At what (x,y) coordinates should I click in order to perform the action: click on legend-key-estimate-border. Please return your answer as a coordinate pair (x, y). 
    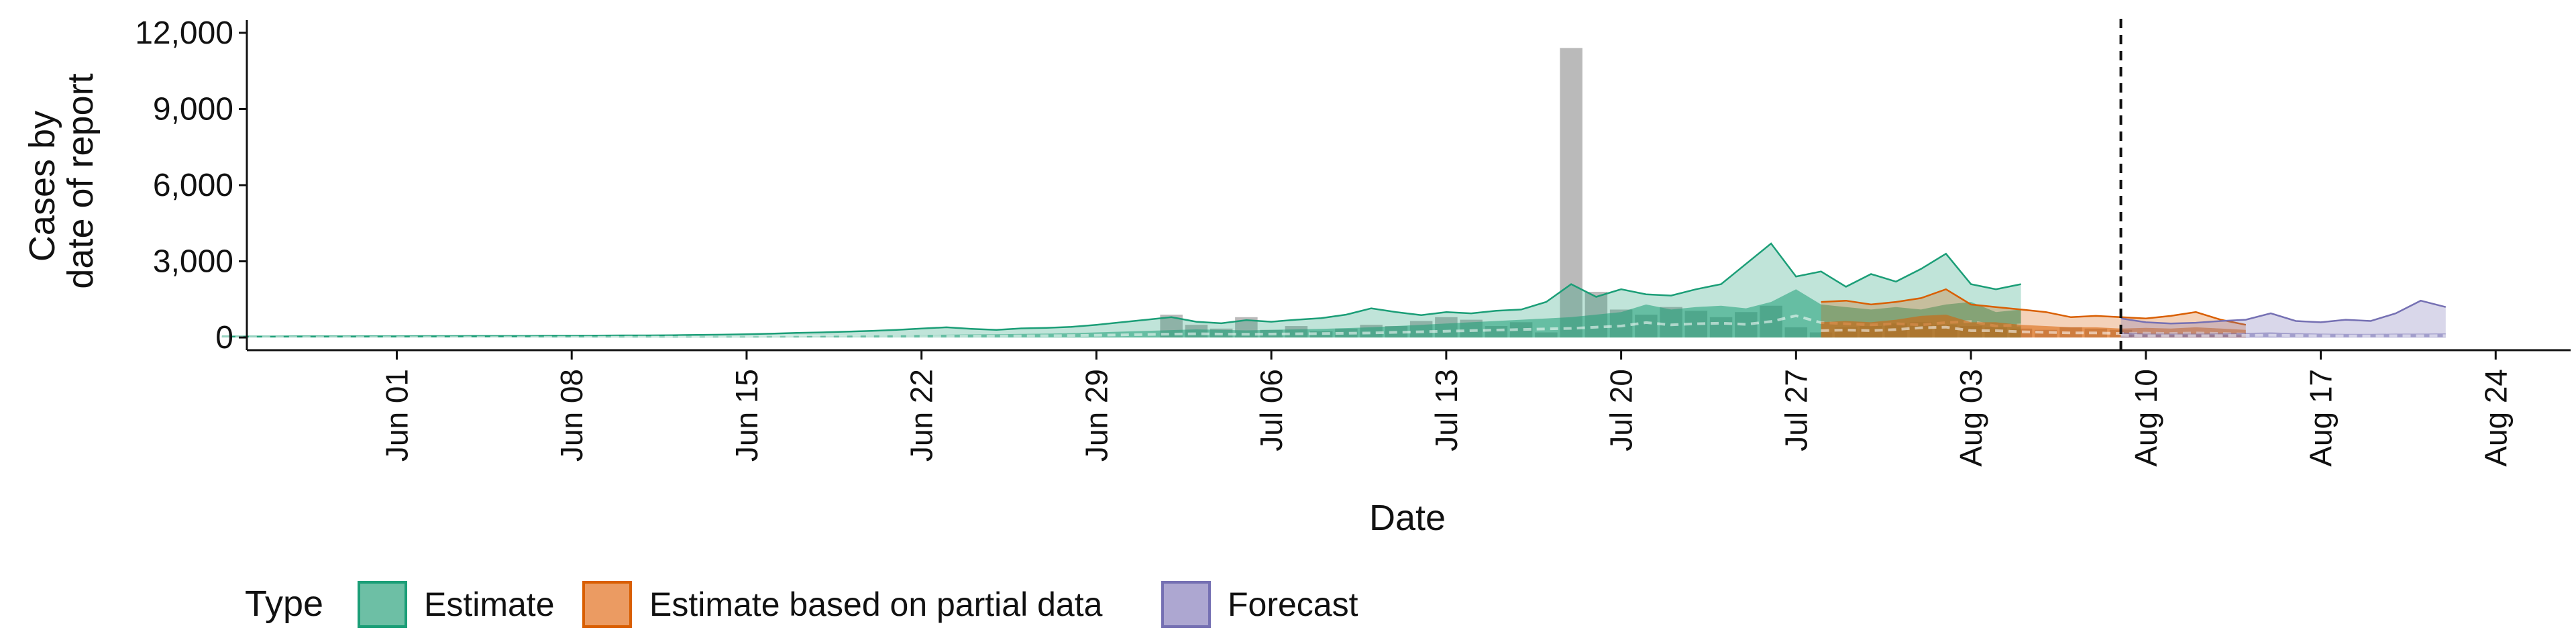
    Looking at the image, I should click on (382, 604).